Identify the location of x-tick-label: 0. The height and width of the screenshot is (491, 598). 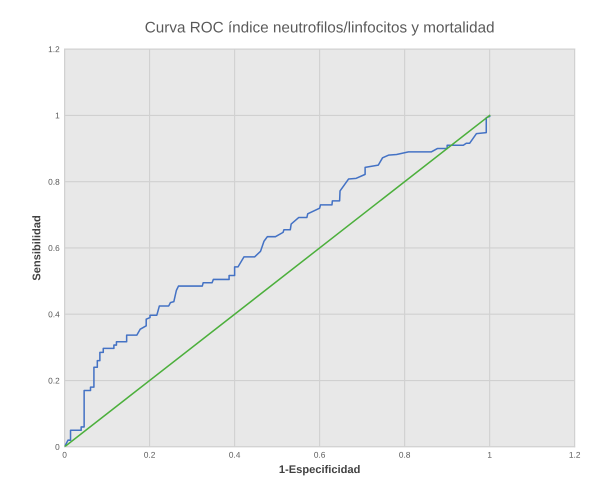
(64, 455).